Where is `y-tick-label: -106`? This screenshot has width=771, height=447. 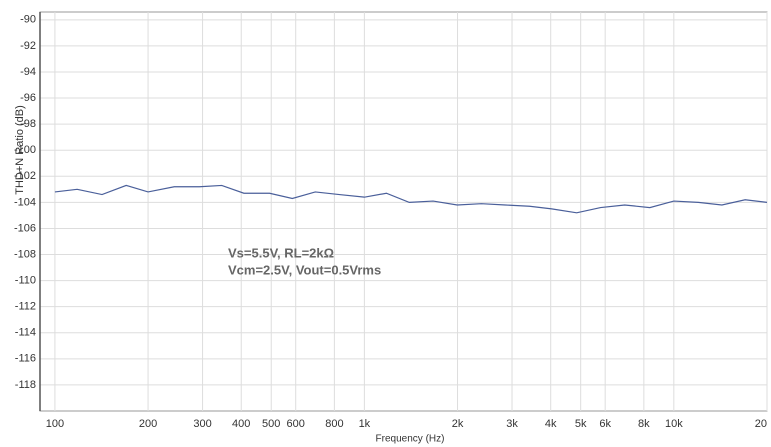 y-tick-label: -106 is located at coordinates (25, 228).